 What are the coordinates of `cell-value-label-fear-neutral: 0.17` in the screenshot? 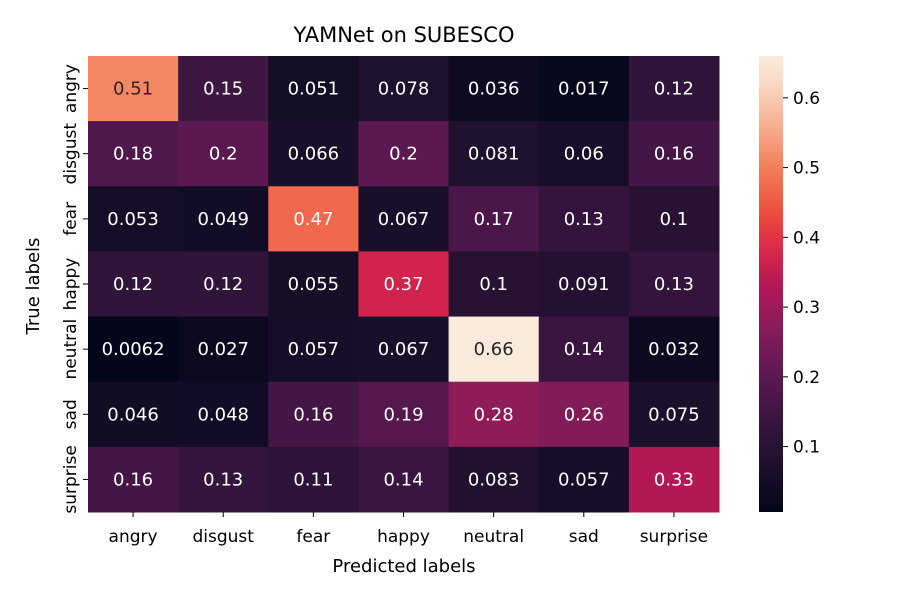 It's located at (494, 219).